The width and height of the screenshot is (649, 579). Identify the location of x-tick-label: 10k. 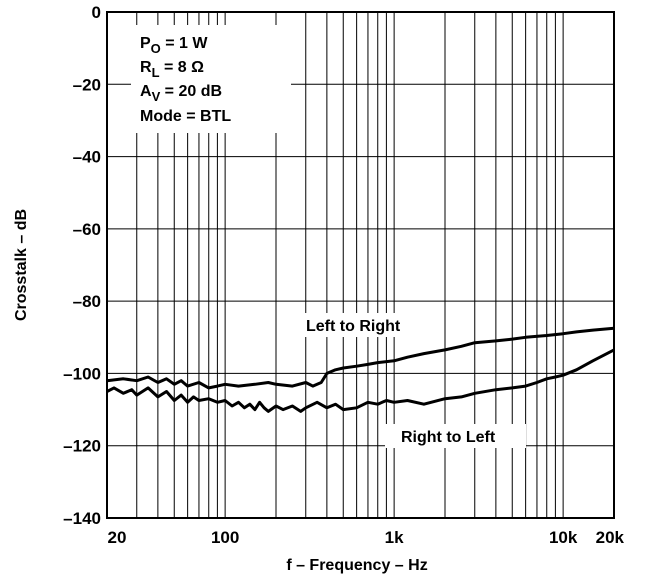
(563, 537).